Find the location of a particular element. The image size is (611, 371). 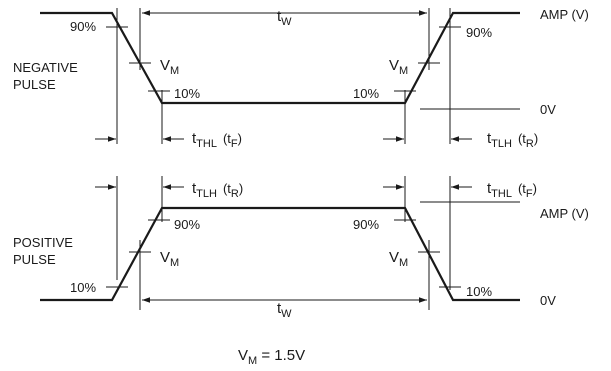

neg-title-line1: NEGATIVE is located at coordinates (45, 67).